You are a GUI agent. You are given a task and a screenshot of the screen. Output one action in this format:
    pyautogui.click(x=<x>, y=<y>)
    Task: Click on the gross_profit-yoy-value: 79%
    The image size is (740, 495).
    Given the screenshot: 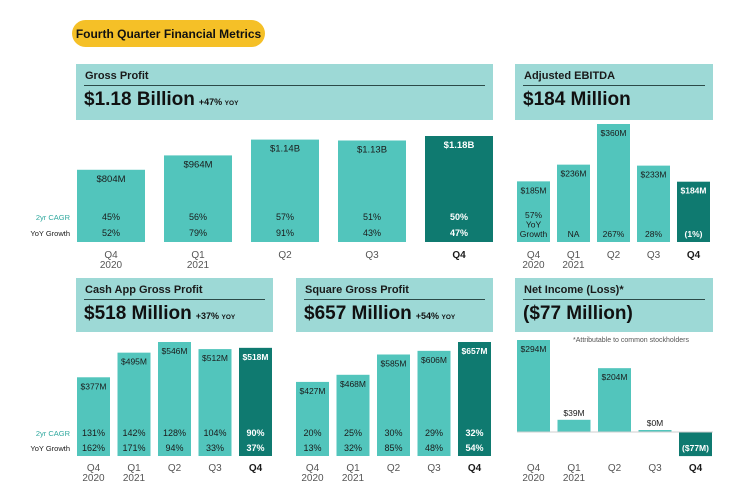 What is the action you would take?
    pyautogui.click(x=198, y=233)
    